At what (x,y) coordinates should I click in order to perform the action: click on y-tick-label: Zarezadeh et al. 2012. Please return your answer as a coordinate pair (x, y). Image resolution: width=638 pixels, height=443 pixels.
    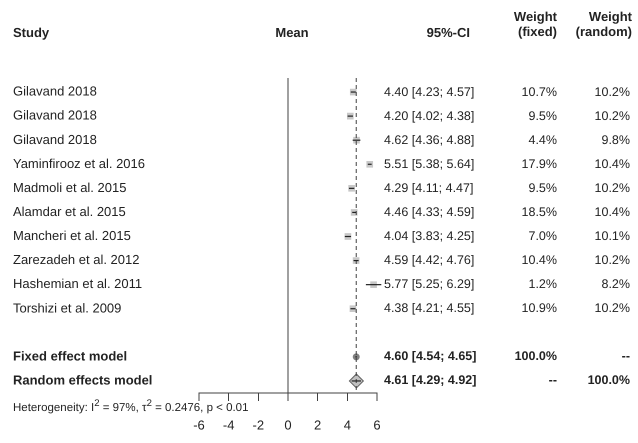
    Looking at the image, I should click on (76, 260).